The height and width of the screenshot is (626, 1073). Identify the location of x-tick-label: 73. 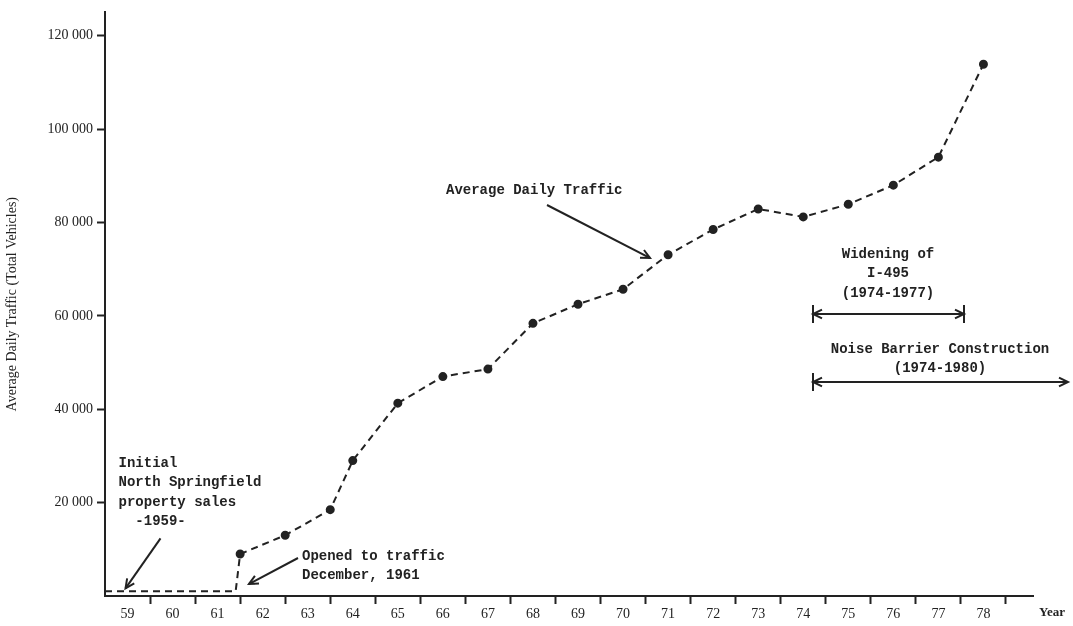
(758, 614).